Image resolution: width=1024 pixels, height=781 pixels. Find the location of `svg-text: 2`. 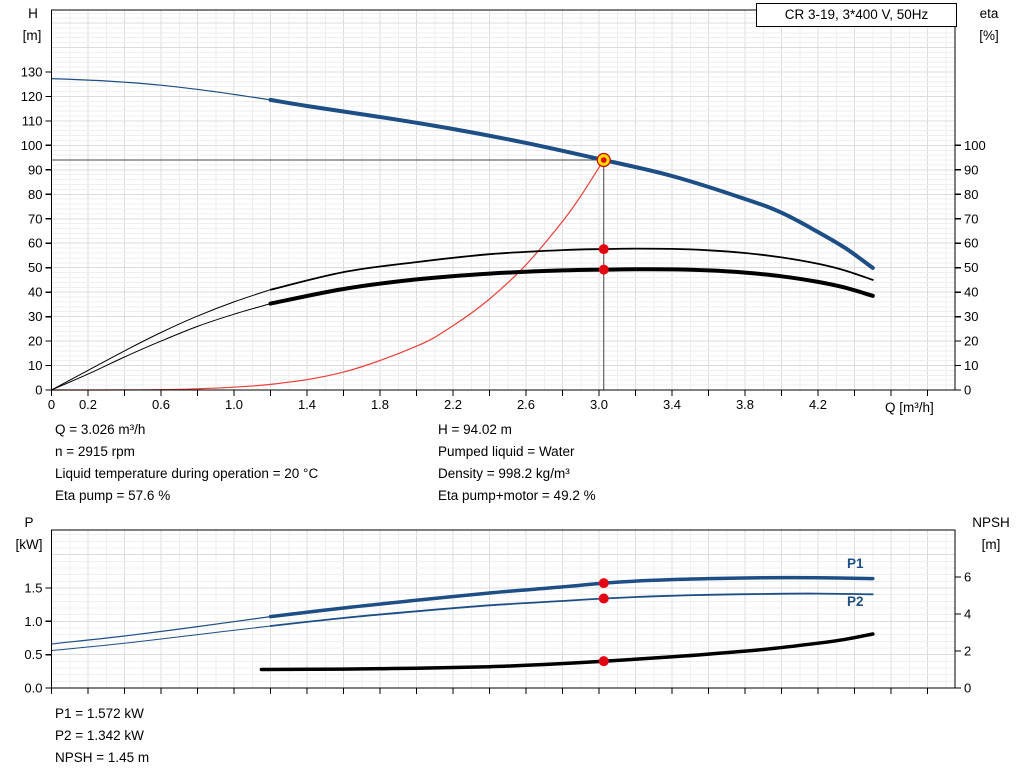

svg-text: 2 is located at coordinates (967, 651).